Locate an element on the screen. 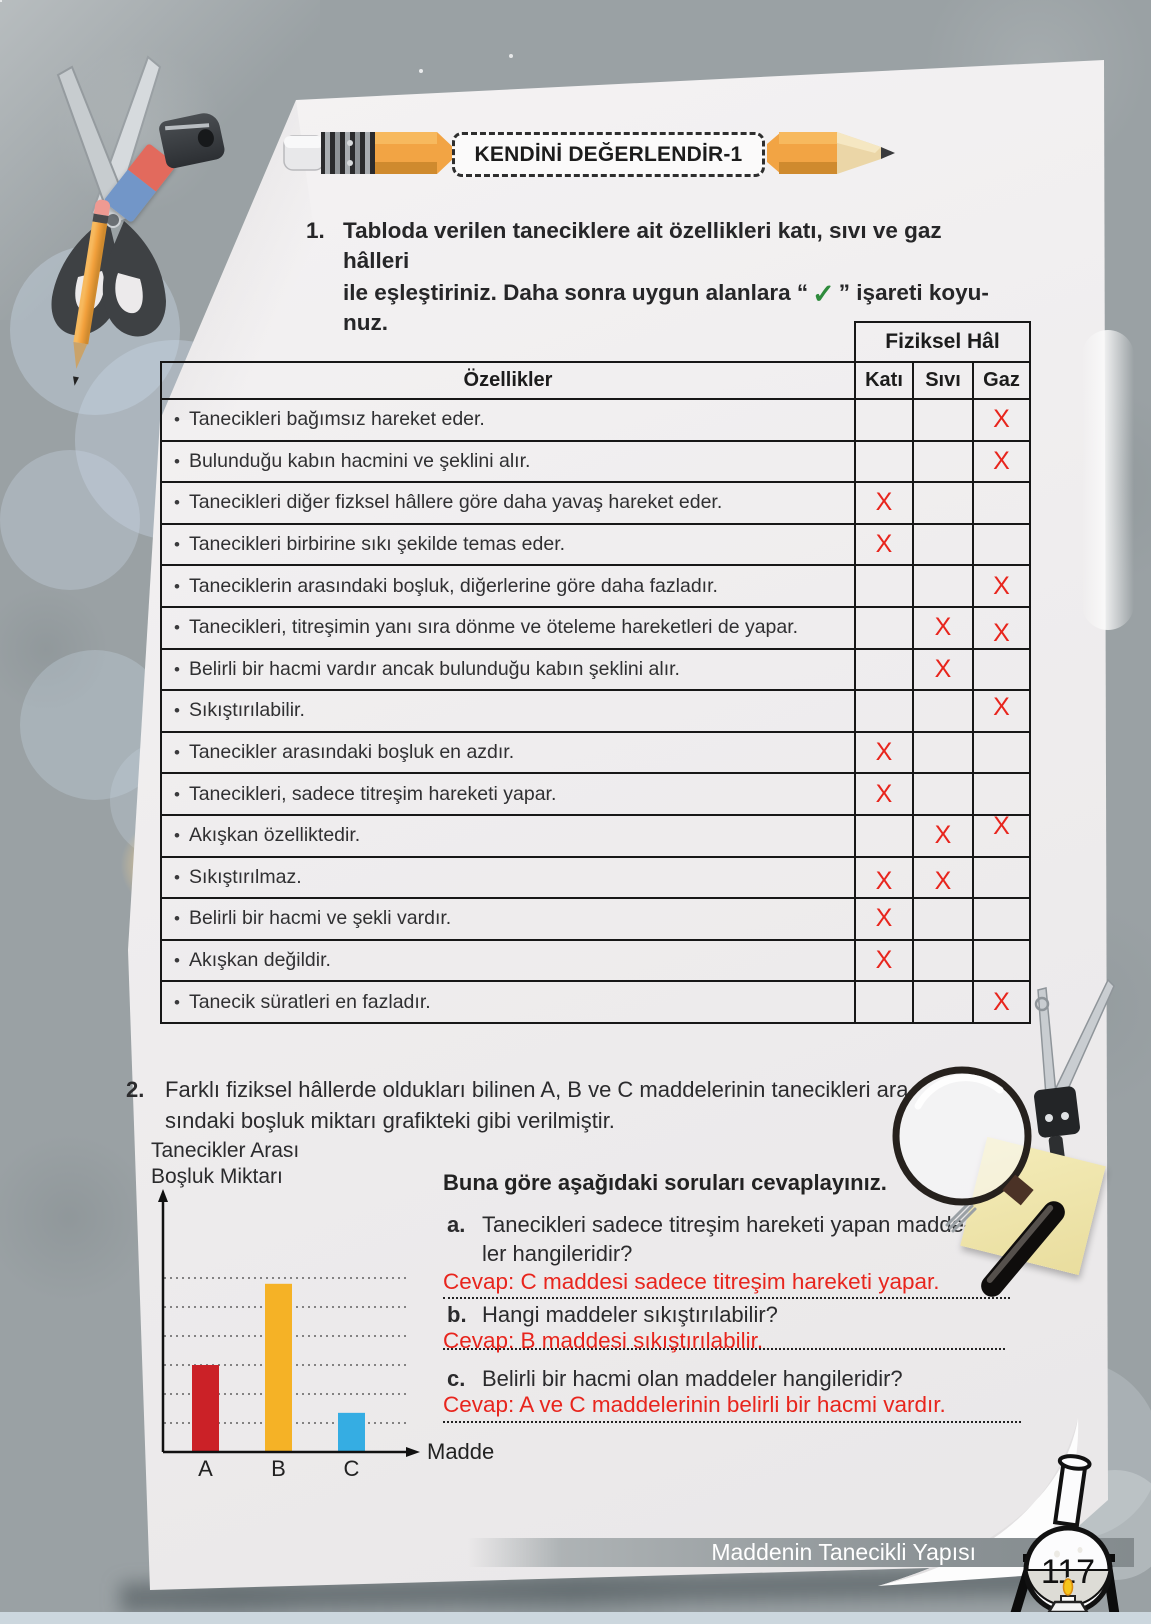 Image resolution: width=1151 pixels, height=1624 pixels. chart-y-axis-label: Tanecikler Arası Boşluk Miktarı is located at coordinates (225, 1163).